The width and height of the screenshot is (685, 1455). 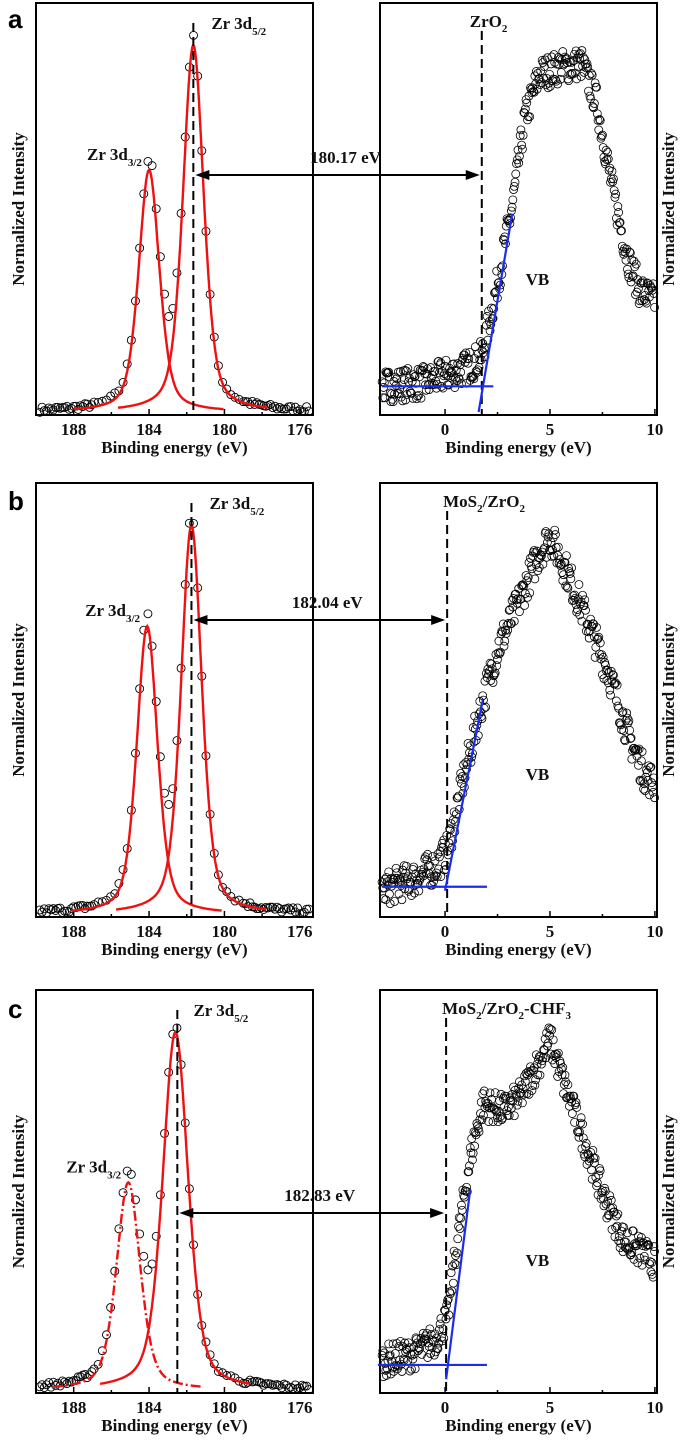 I want to click on y-axis-label: Normalized Intensity, so click(x=18, y=209).